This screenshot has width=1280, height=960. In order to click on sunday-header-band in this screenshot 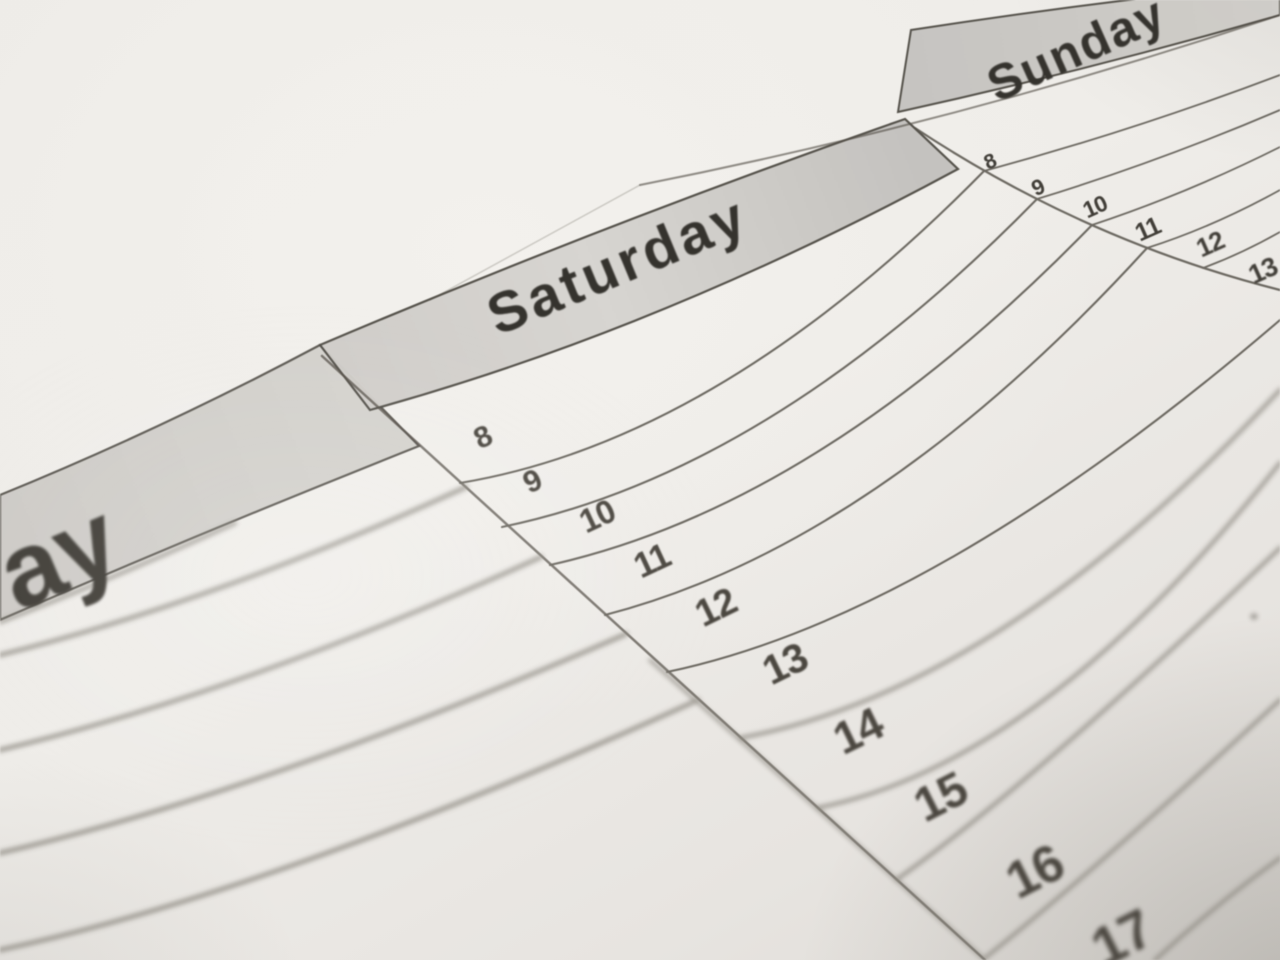, I will do `click(1088, 57)`.